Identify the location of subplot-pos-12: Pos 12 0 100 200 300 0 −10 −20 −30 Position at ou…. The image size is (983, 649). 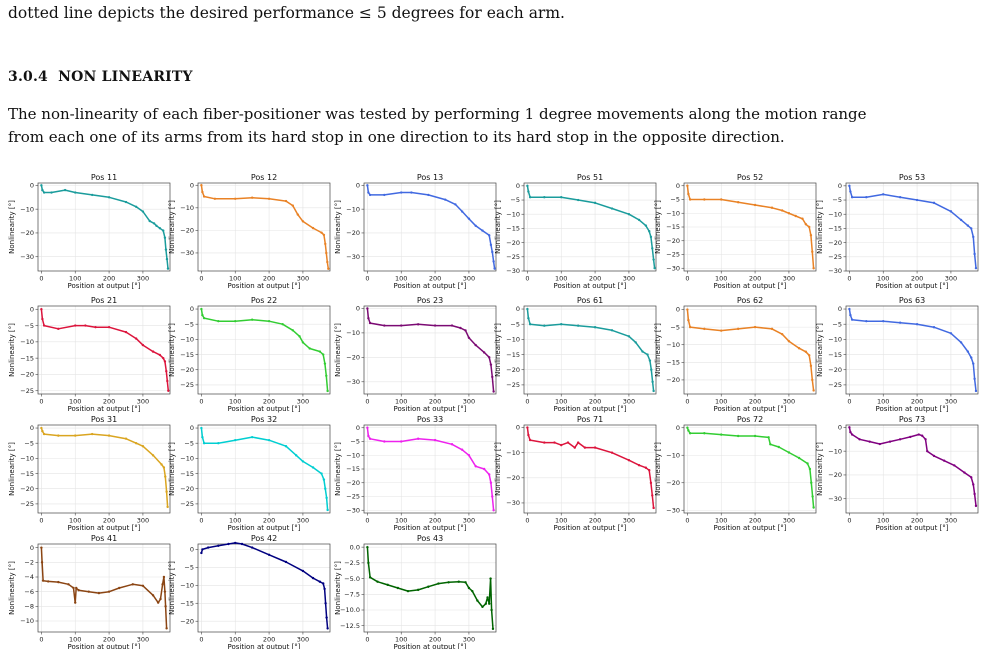
(249, 231).